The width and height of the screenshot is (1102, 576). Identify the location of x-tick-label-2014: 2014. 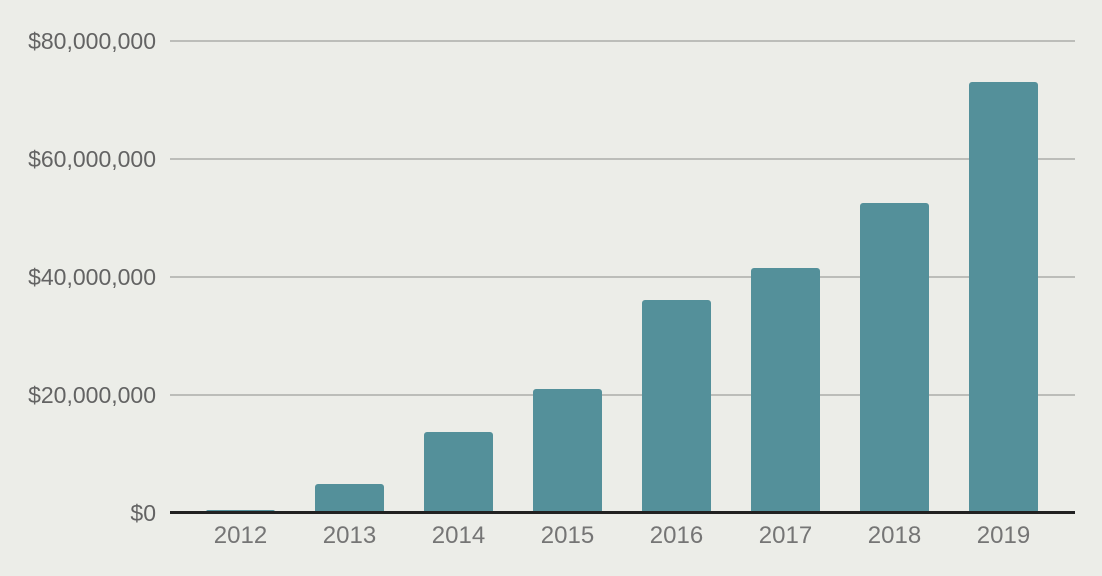
(458, 535).